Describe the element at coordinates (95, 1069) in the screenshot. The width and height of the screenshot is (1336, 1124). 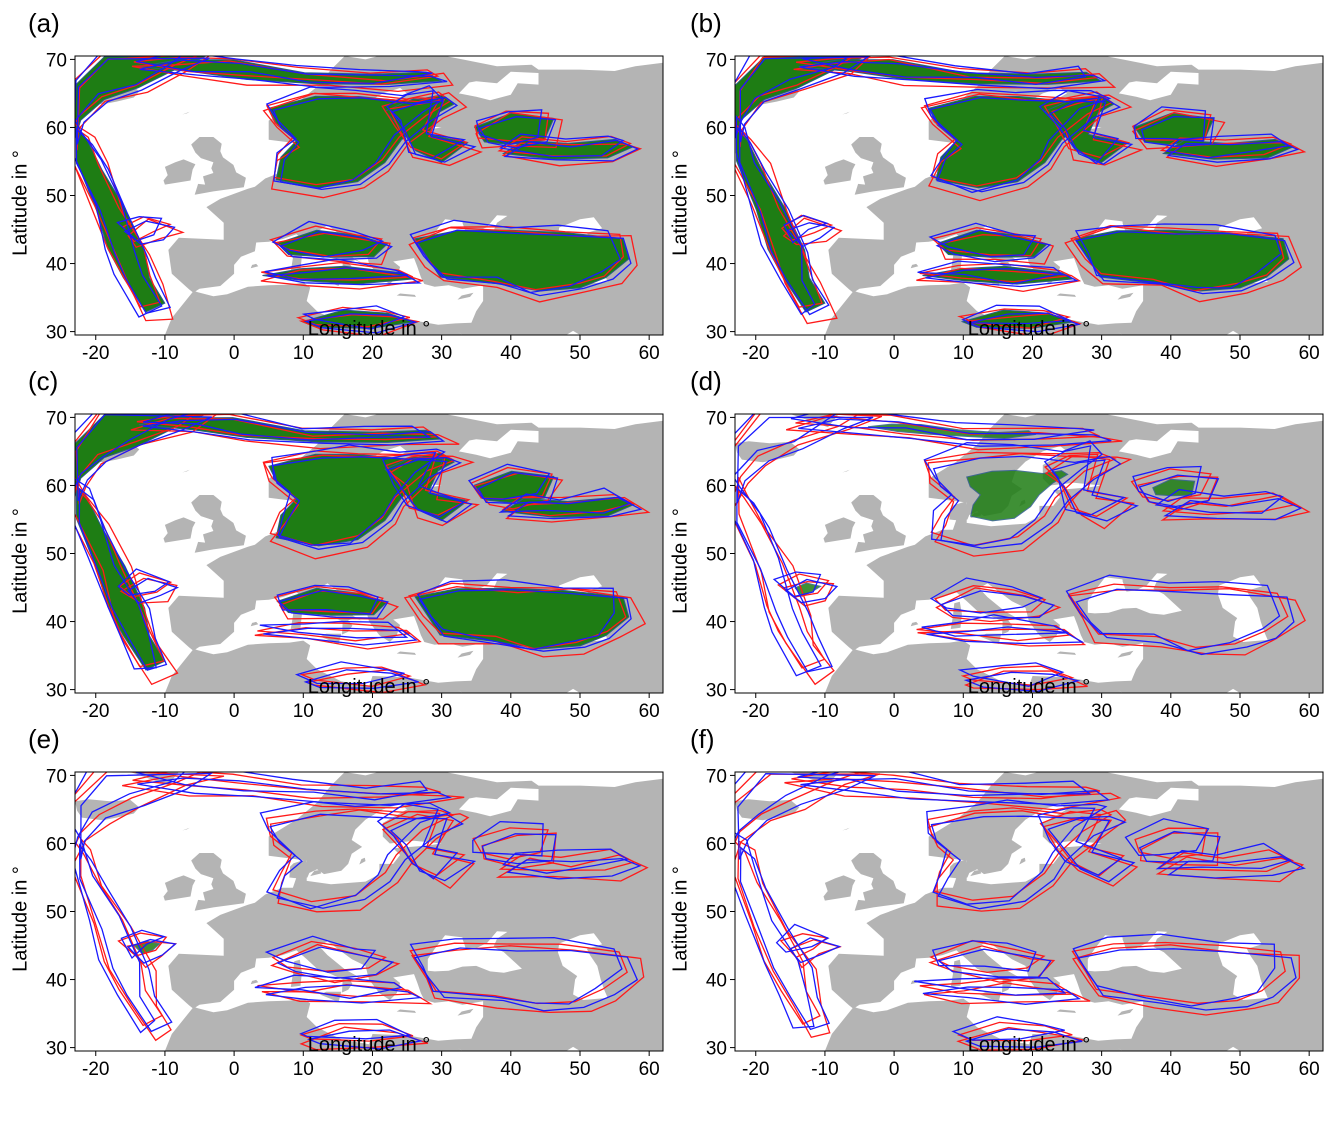
I see `x-tick-label: -20` at that location.